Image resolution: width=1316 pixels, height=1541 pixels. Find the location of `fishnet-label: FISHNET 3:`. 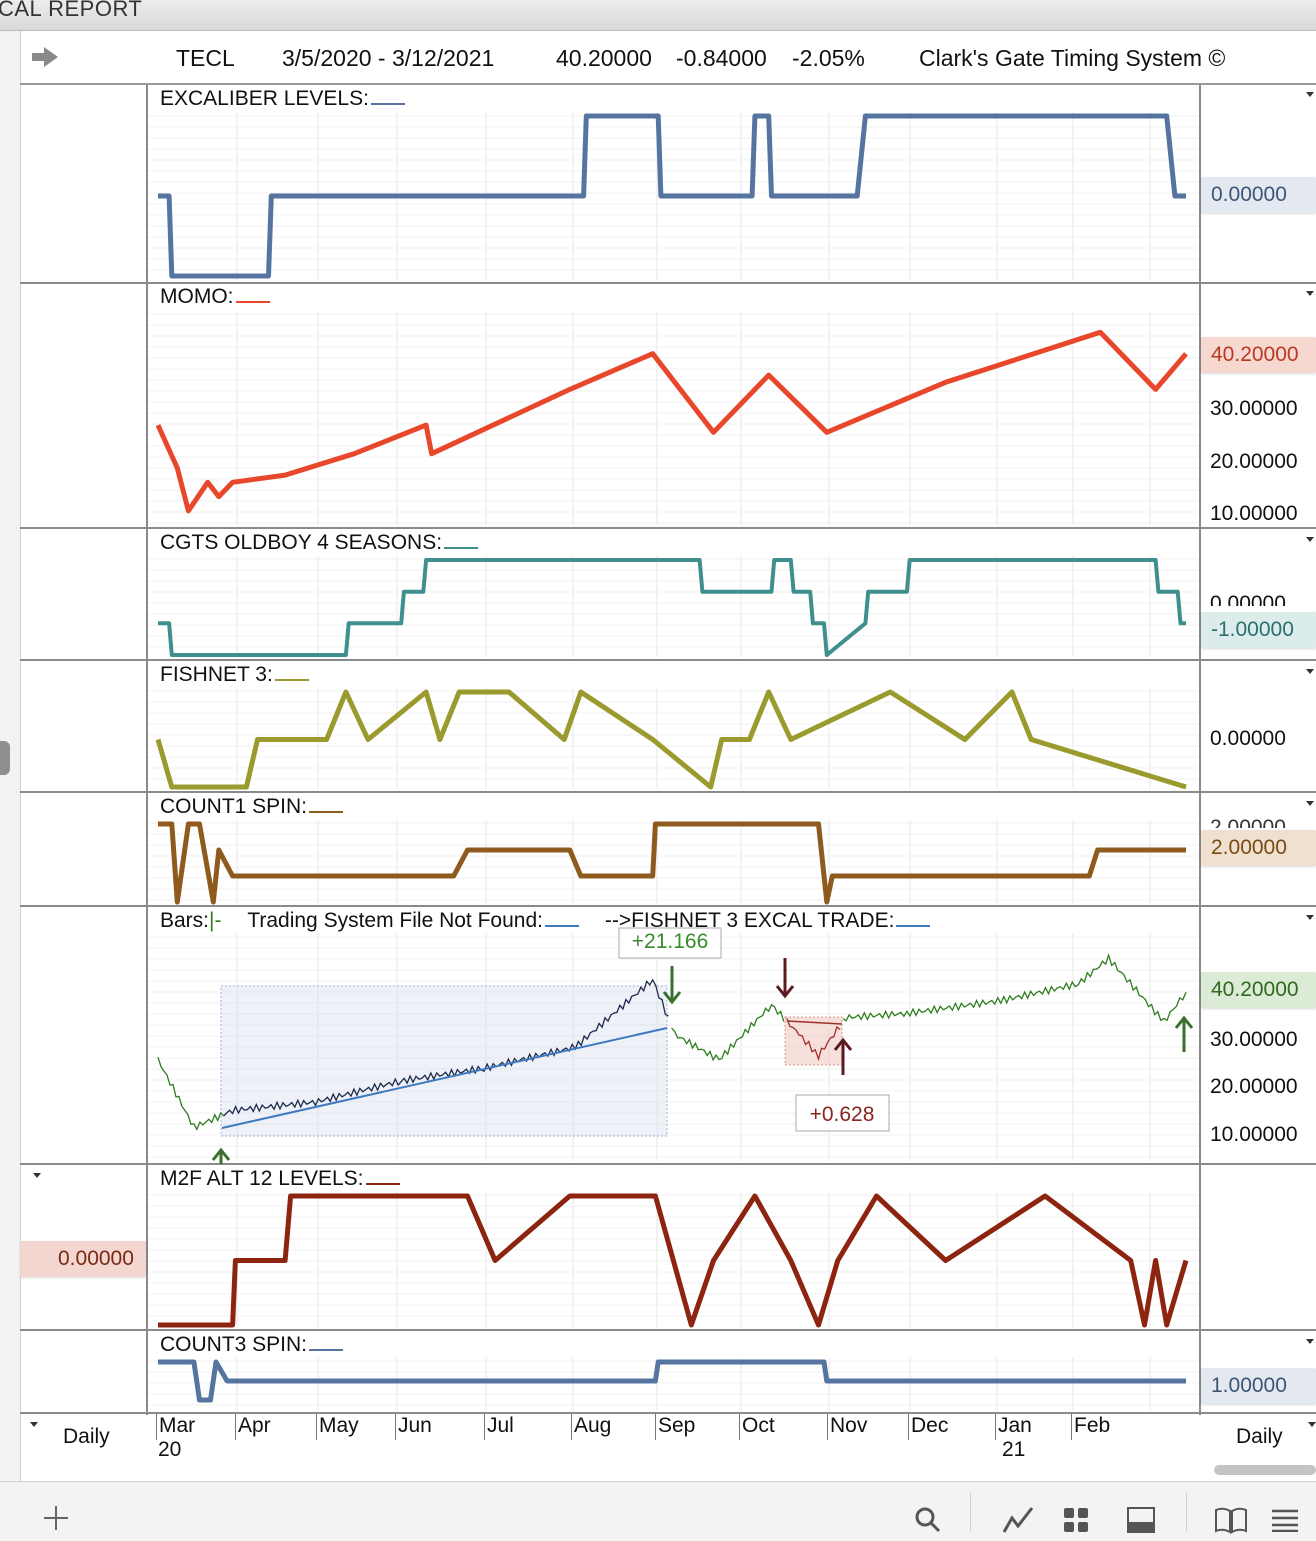

fishnet-label: FISHNET 3: is located at coordinates (234, 675).